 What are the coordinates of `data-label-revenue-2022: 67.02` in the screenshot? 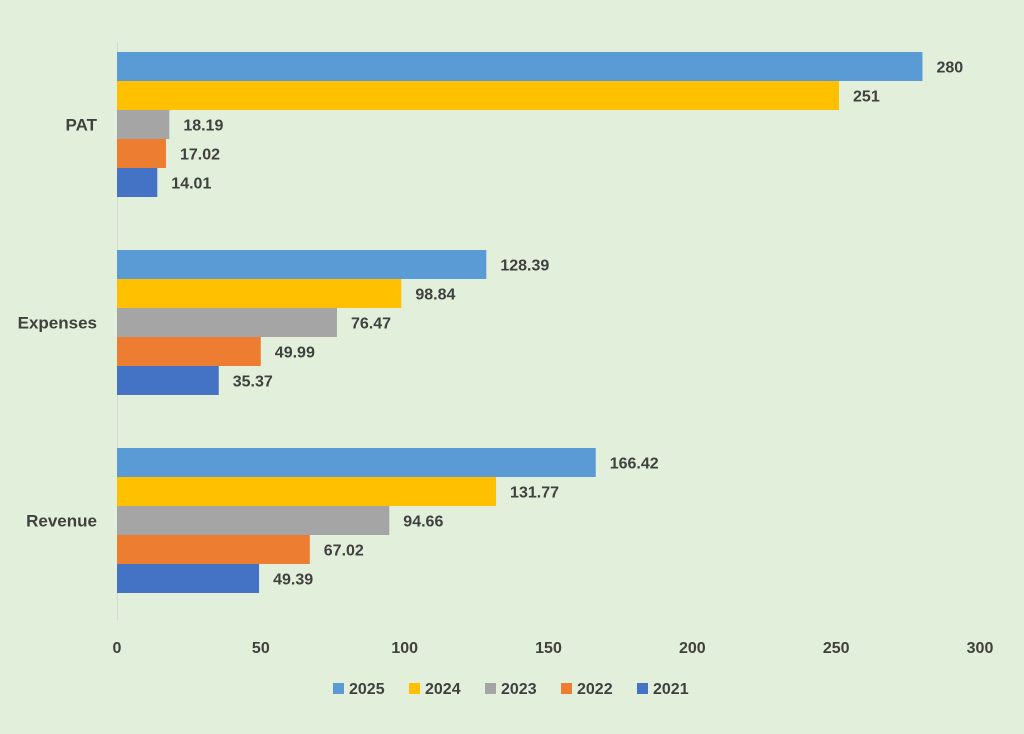 It's located at (344, 551).